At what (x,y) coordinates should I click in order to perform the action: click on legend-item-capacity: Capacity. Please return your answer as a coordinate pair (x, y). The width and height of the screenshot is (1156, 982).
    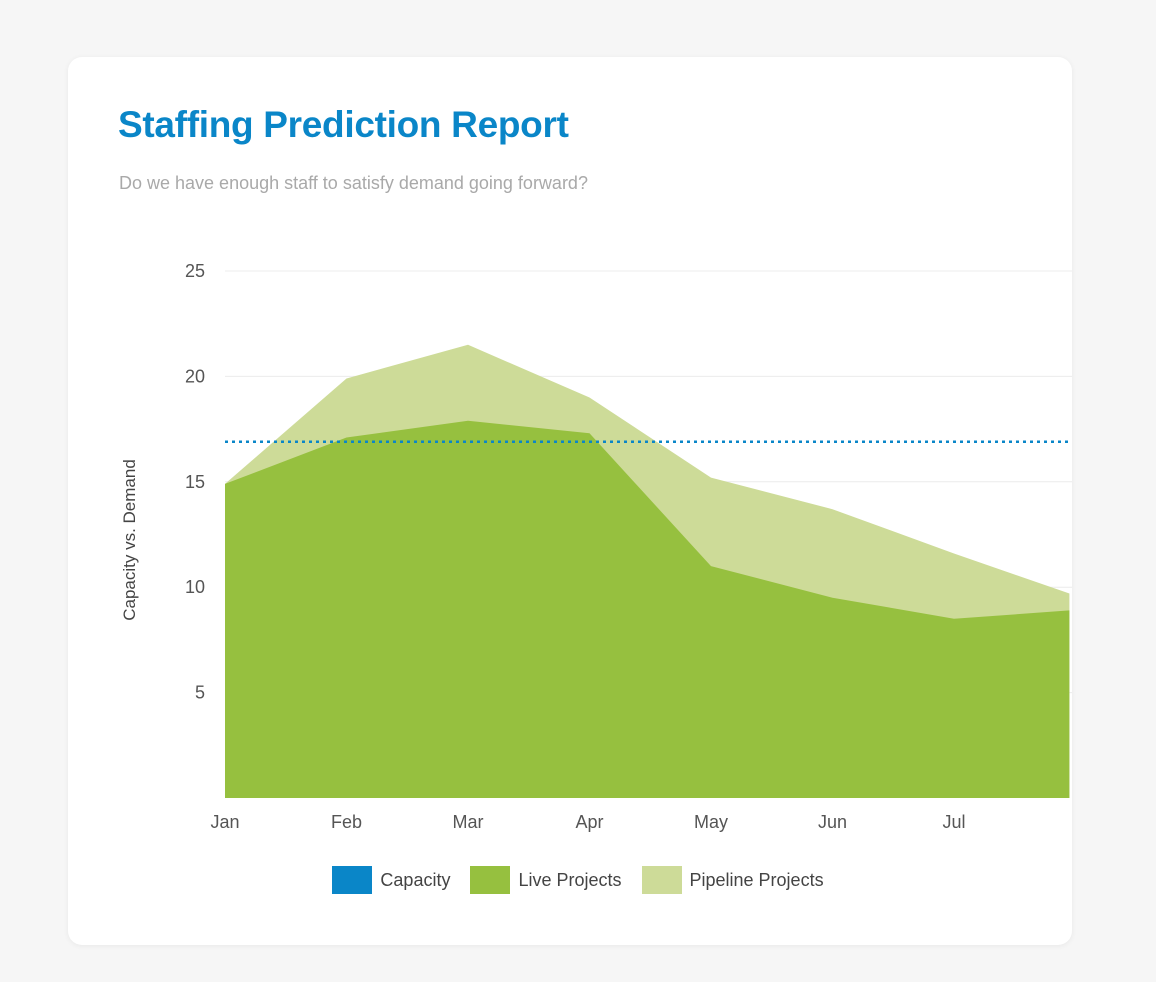
    Looking at the image, I should click on (391, 880).